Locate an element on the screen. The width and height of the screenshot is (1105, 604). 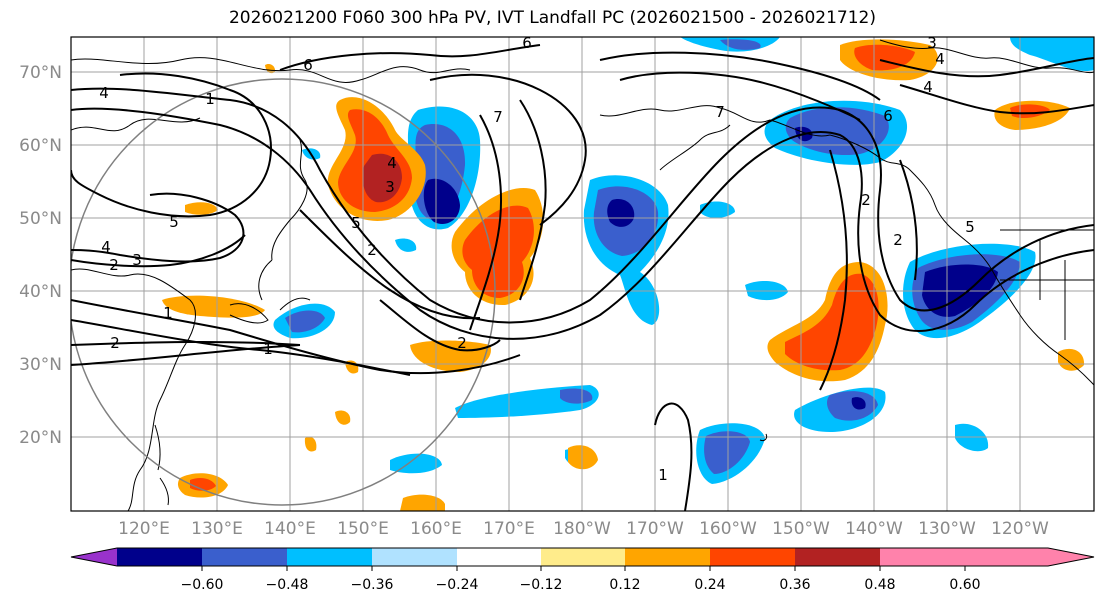
lon-label: 160°E is located at coordinates (436, 529).